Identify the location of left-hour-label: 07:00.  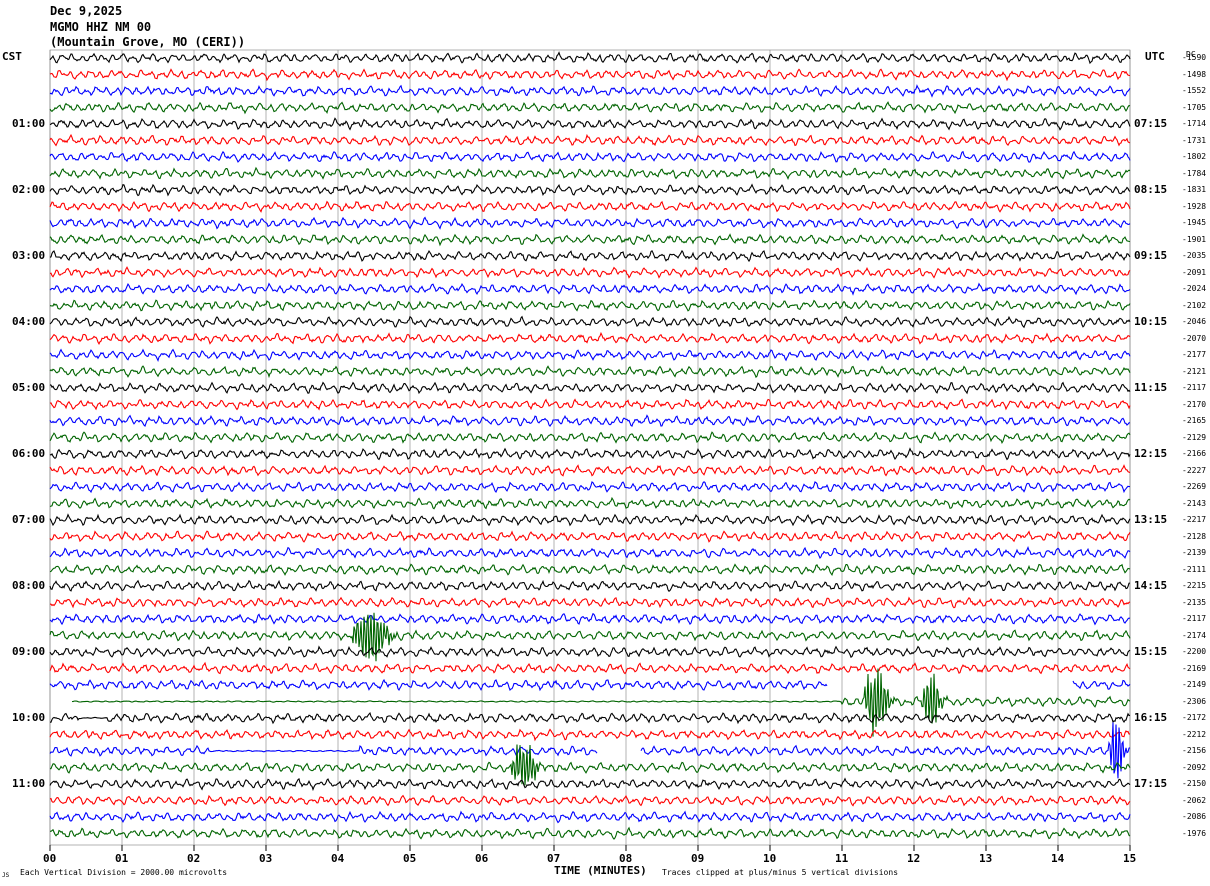
(29, 519).